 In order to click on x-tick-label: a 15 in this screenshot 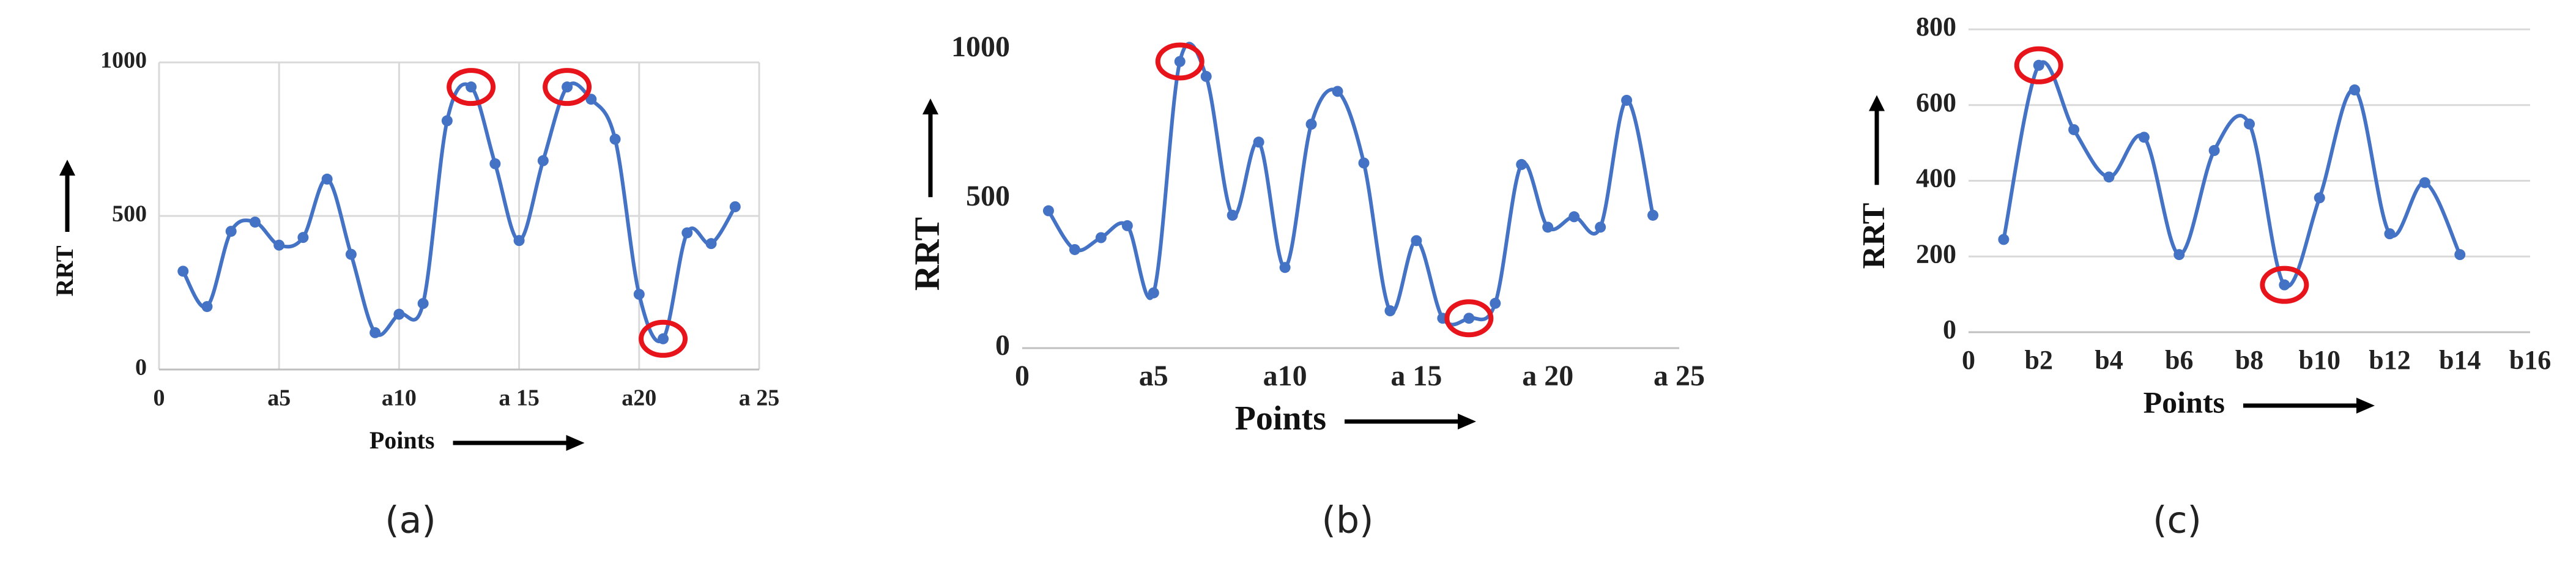, I will do `click(1416, 376)`.